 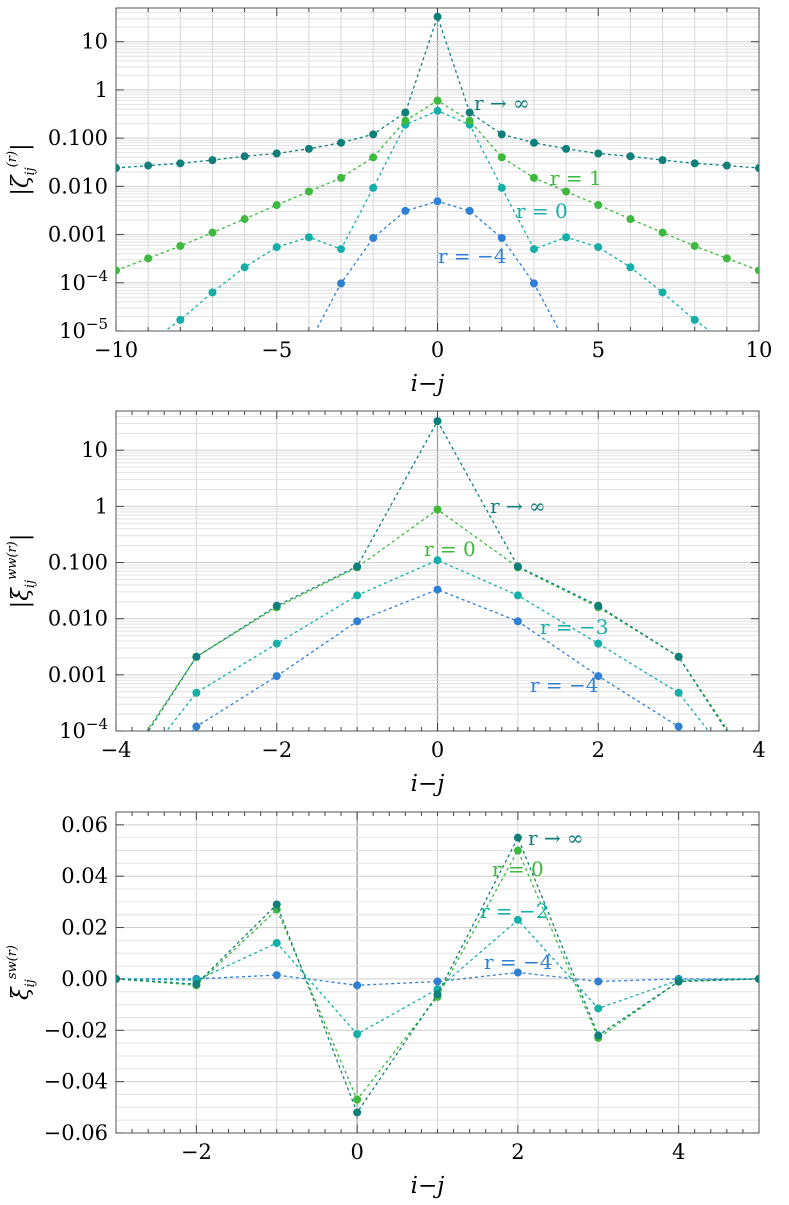 I want to click on x-tick-label: −10, so click(x=116, y=350).